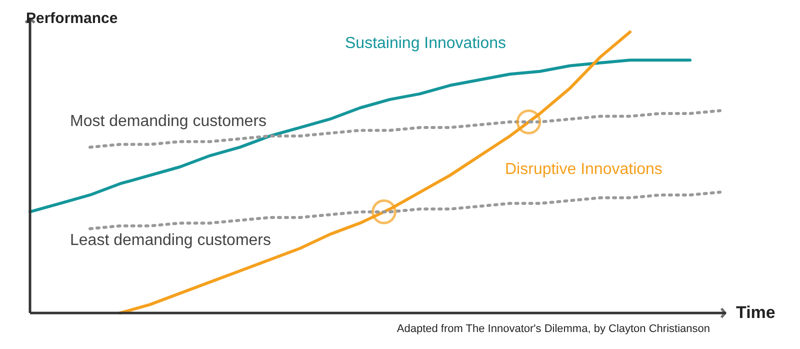 This screenshot has width=800, height=349. I want to click on y-axis-title: Performance, so click(72, 18).